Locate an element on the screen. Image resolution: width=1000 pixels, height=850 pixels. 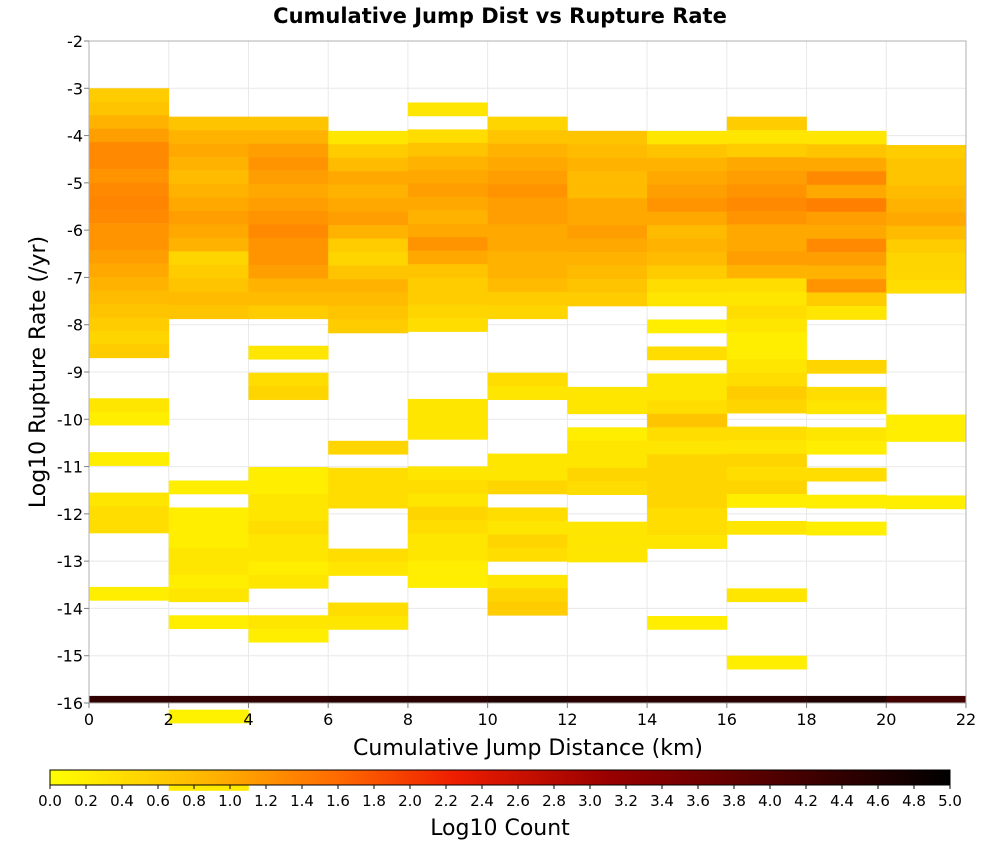
y-tick-label: -16 is located at coordinates (70, 703).